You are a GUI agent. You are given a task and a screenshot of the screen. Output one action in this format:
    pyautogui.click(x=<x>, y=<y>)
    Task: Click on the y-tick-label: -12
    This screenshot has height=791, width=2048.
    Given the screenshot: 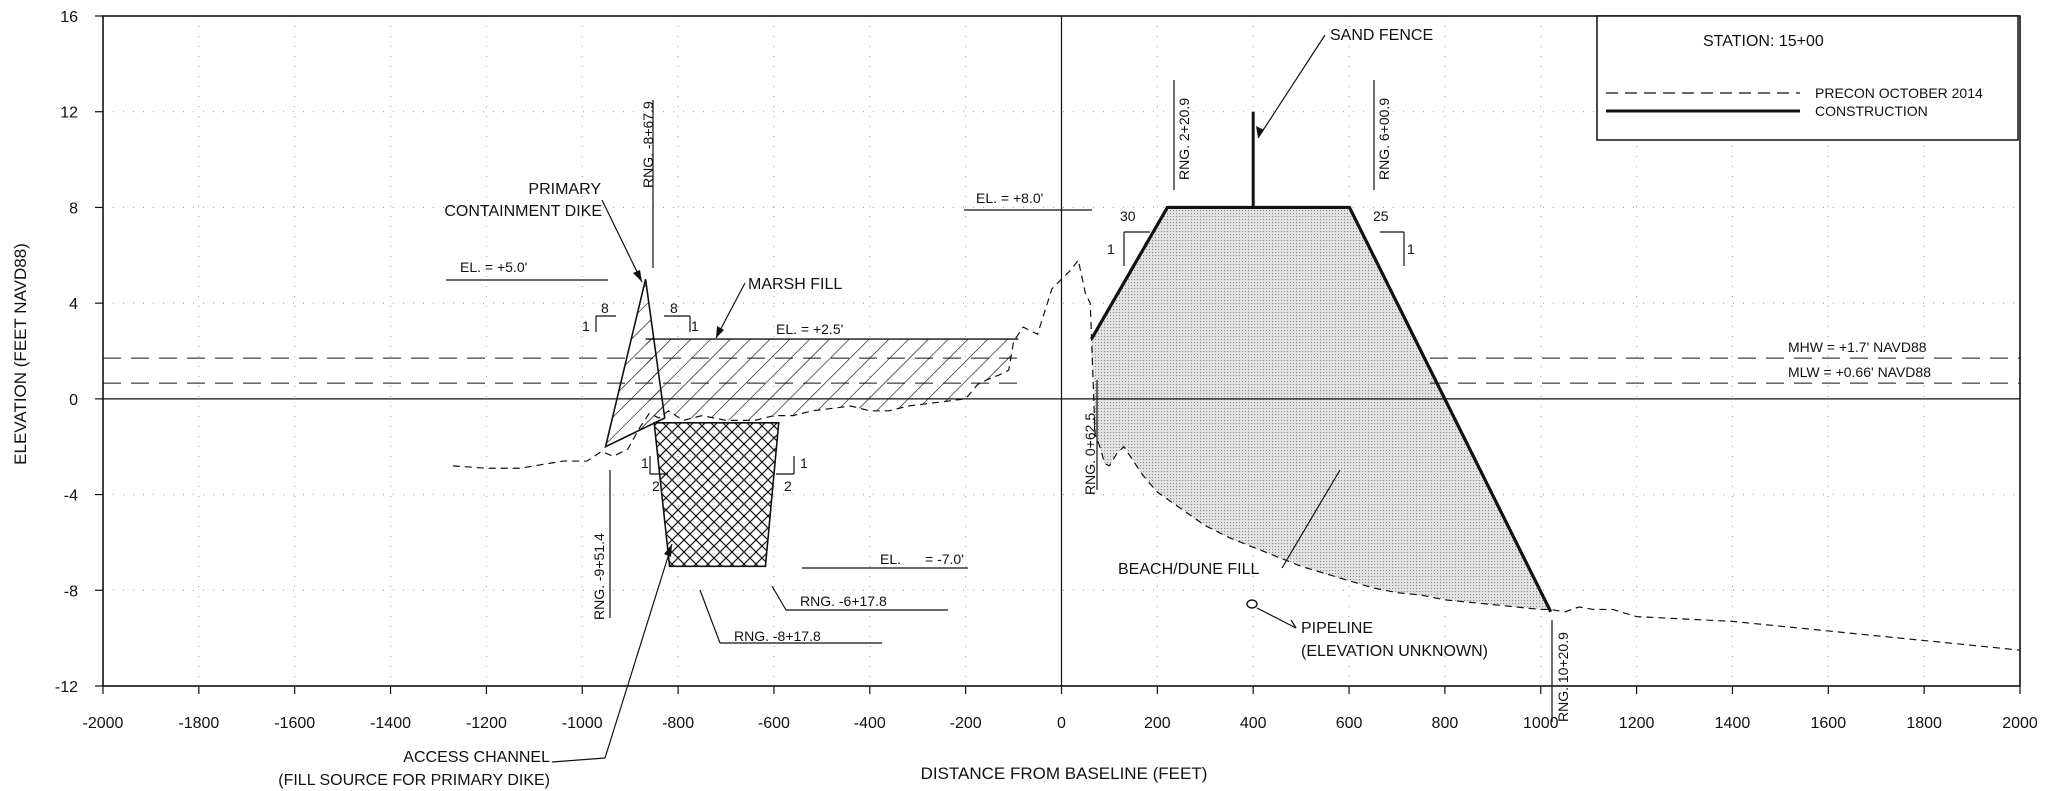 What is the action you would take?
    pyautogui.click(x=66, y=687)
    